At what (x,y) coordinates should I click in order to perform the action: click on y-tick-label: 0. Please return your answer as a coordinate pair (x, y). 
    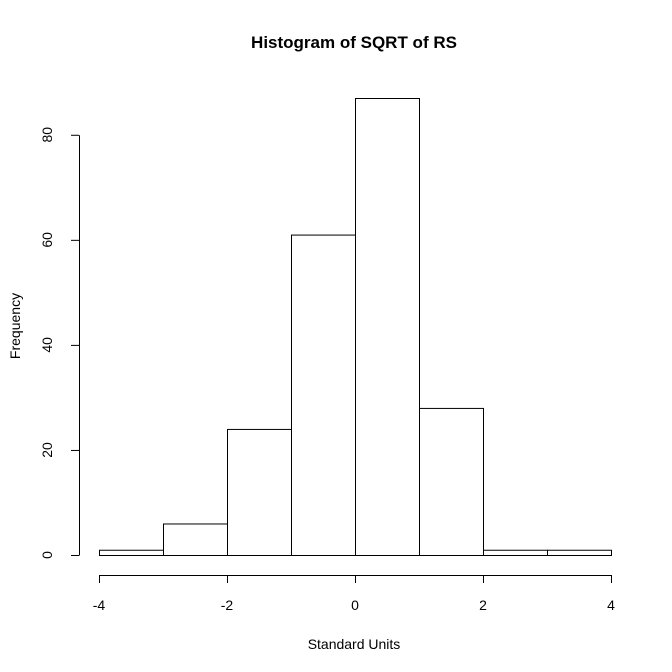
    Looking at the image, I should click on (47, 555).